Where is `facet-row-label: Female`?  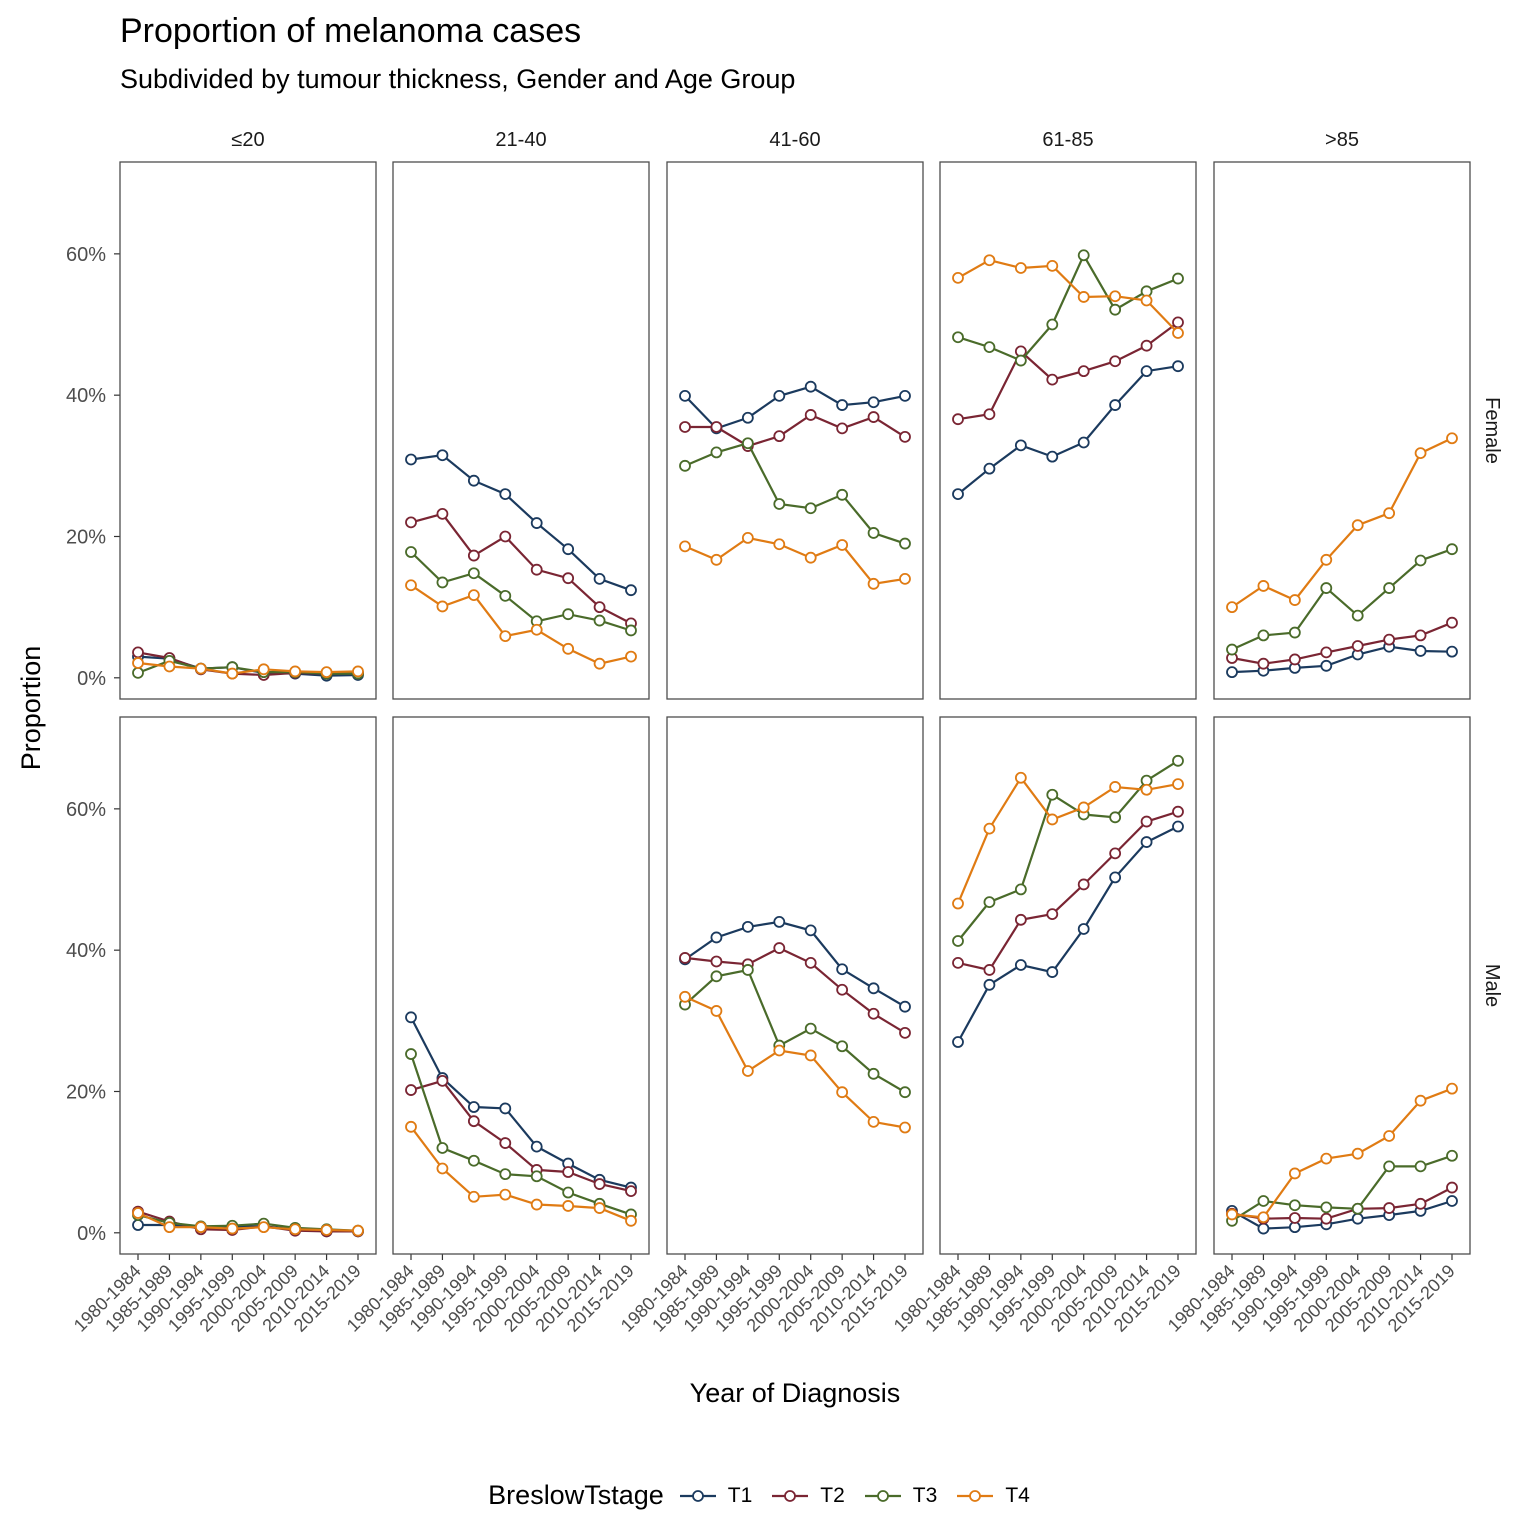
facet-row-label: Female is located at coordinates (1492, 430).